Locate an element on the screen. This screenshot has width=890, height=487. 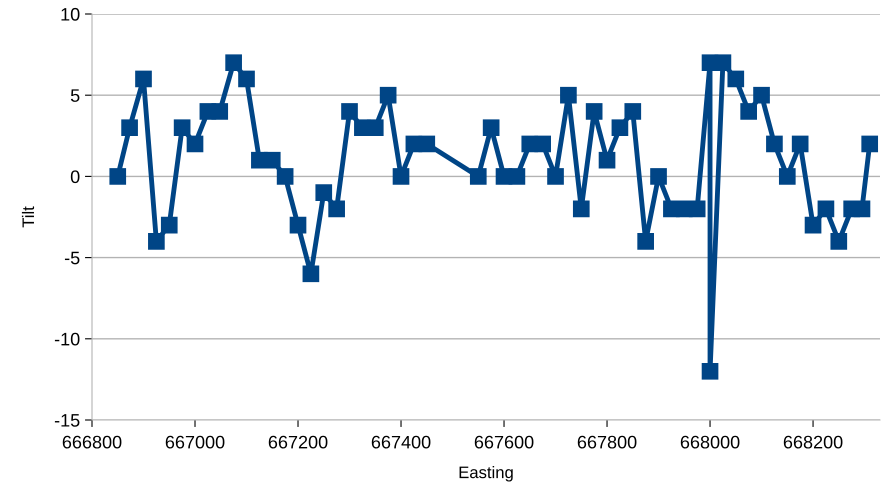
x-tick-label: 667400 is located at coordinates (401, 442).